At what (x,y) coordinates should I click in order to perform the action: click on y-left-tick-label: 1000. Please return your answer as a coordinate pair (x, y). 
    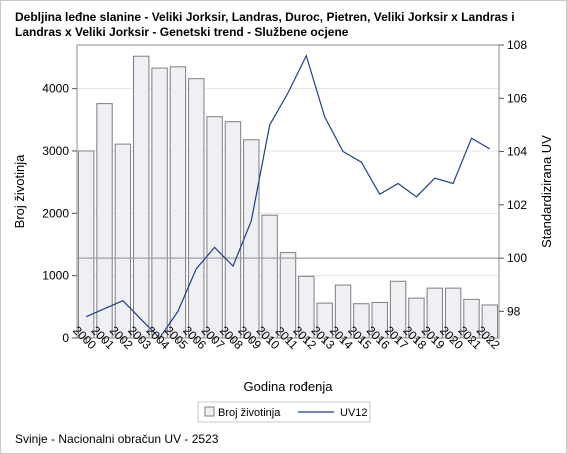
    Looking at the image, I should click on (55, 276).